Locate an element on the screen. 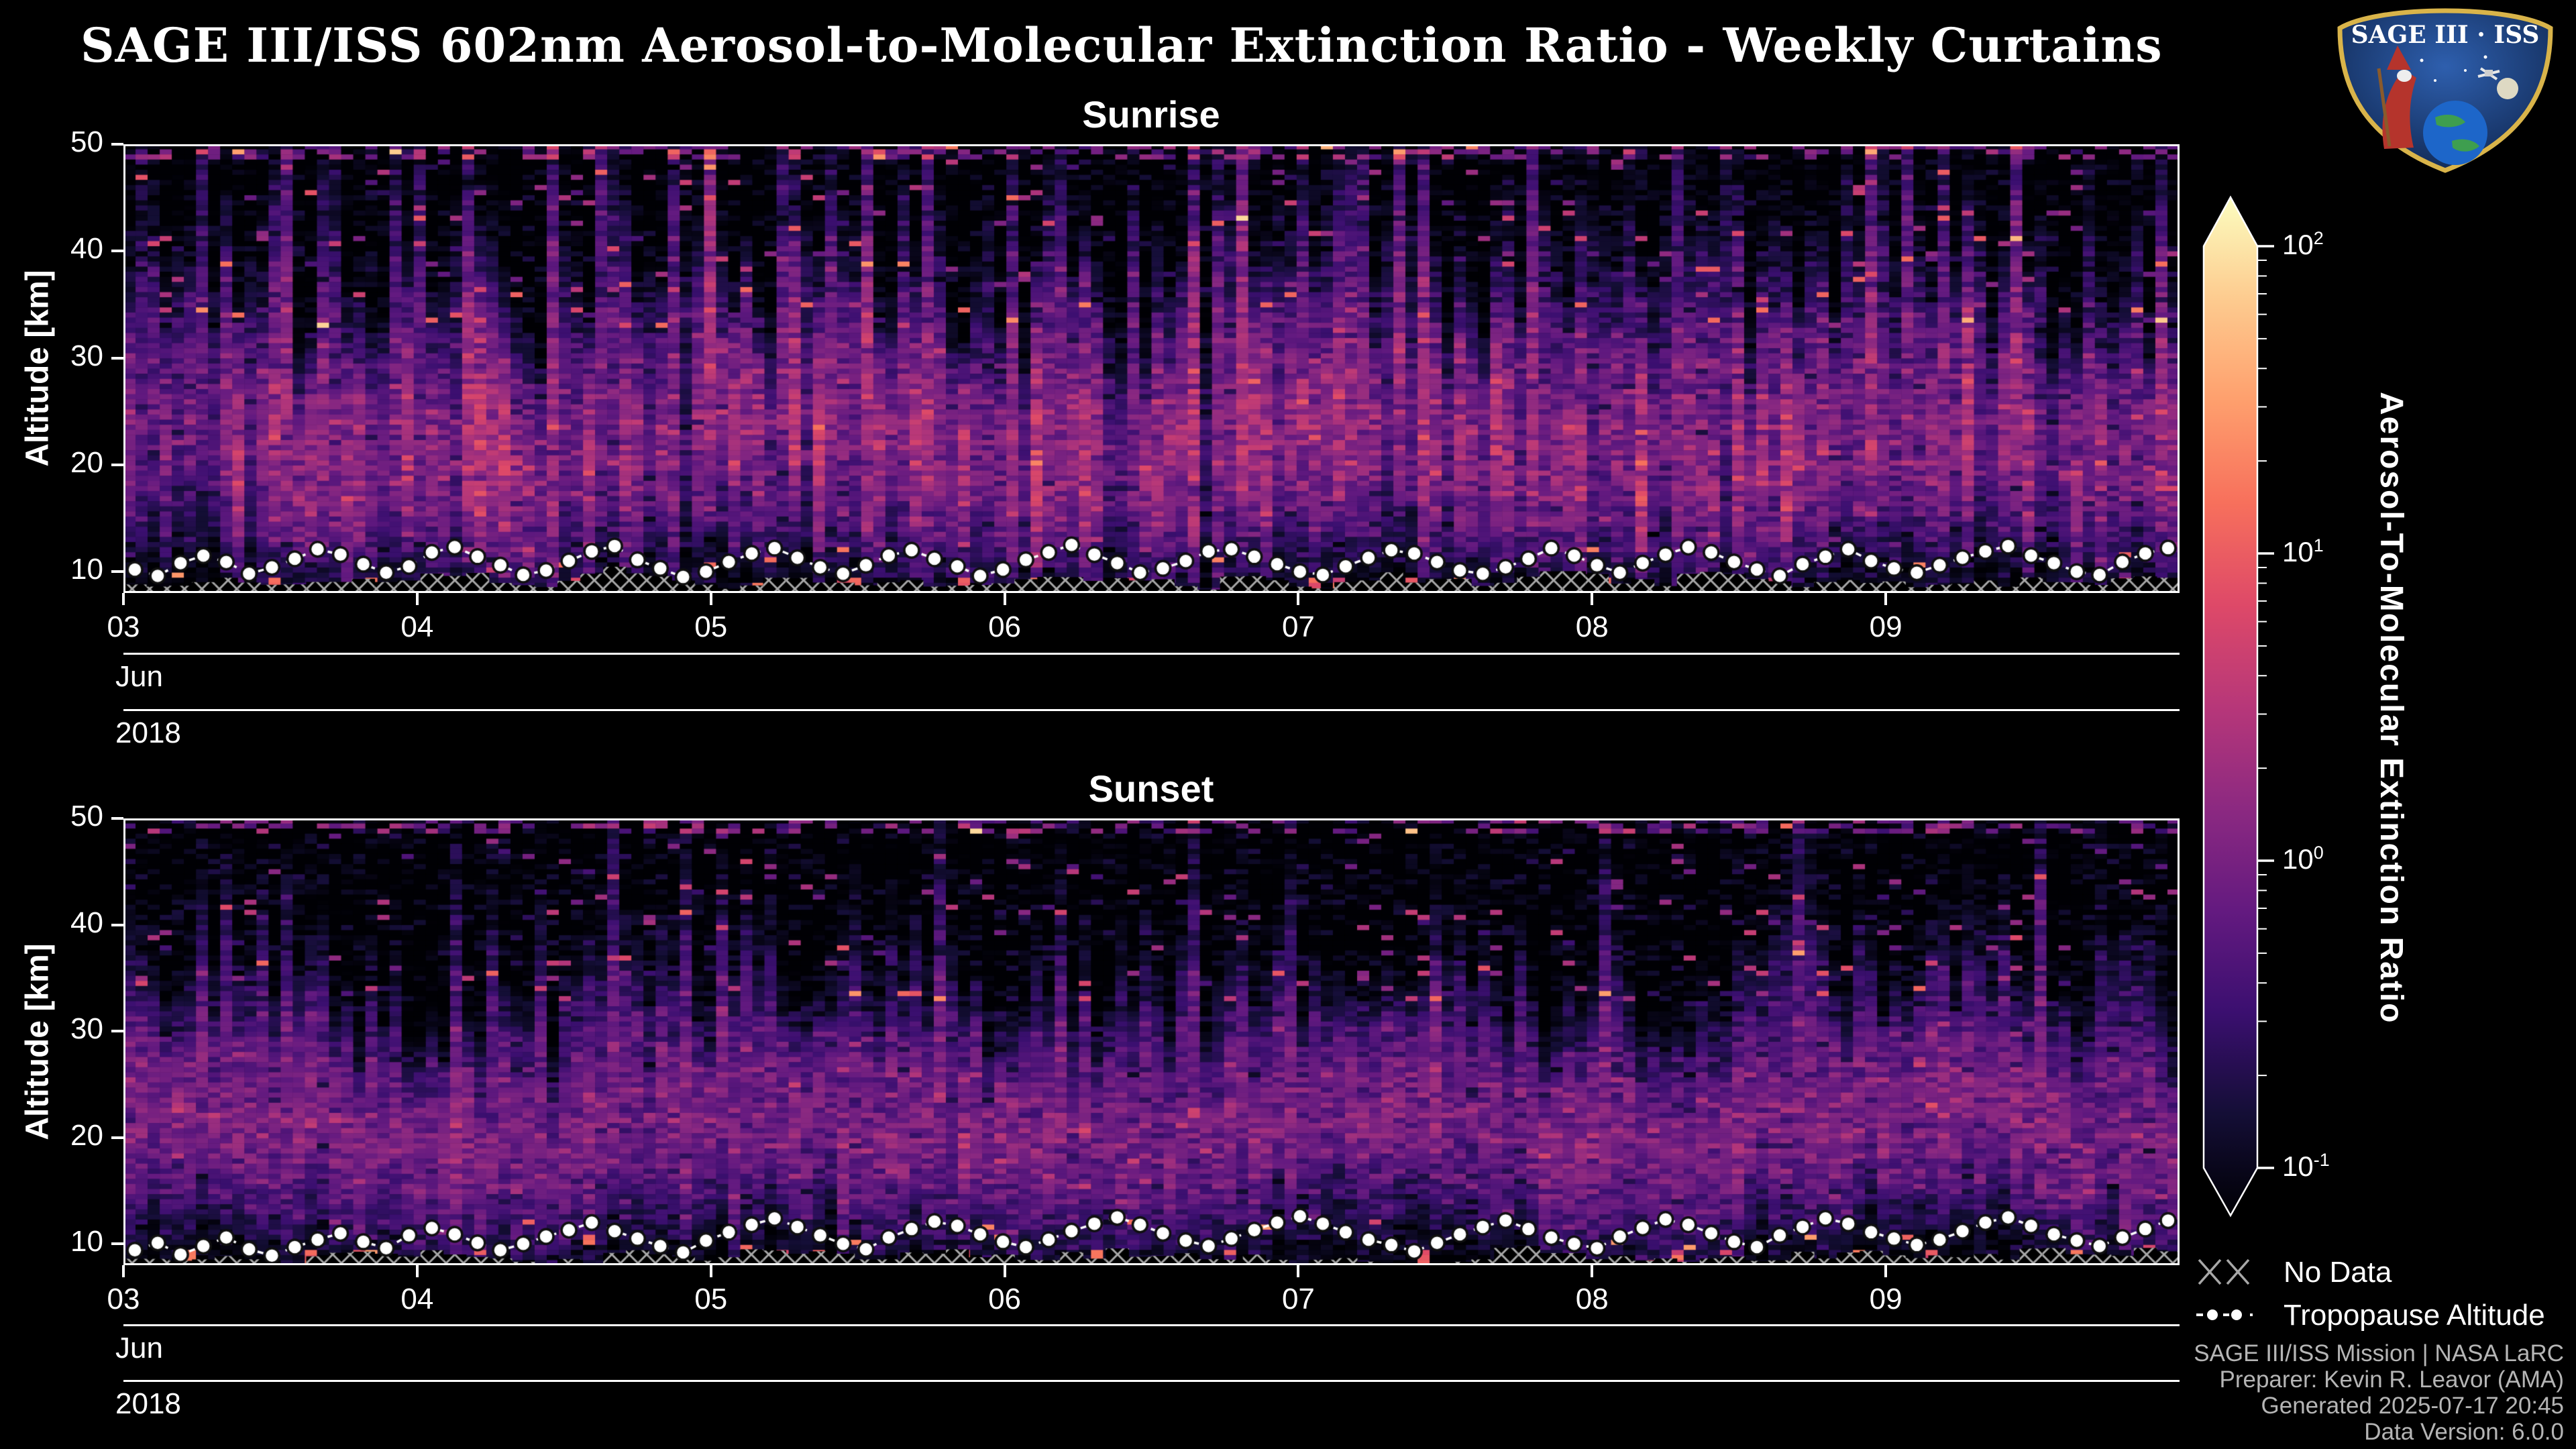 The height and width of the screenshot is (1449, 2576). wizard-staff-icon is located at coordinates (2384, 107).